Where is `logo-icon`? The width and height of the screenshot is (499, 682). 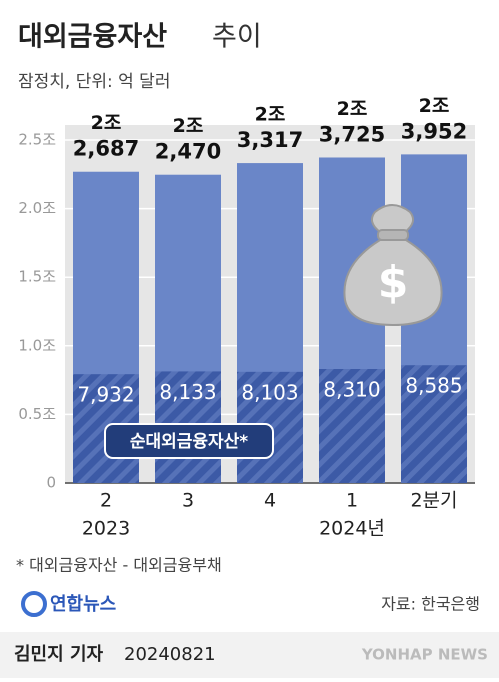
logo-icon is located at coordinates (34, 604).